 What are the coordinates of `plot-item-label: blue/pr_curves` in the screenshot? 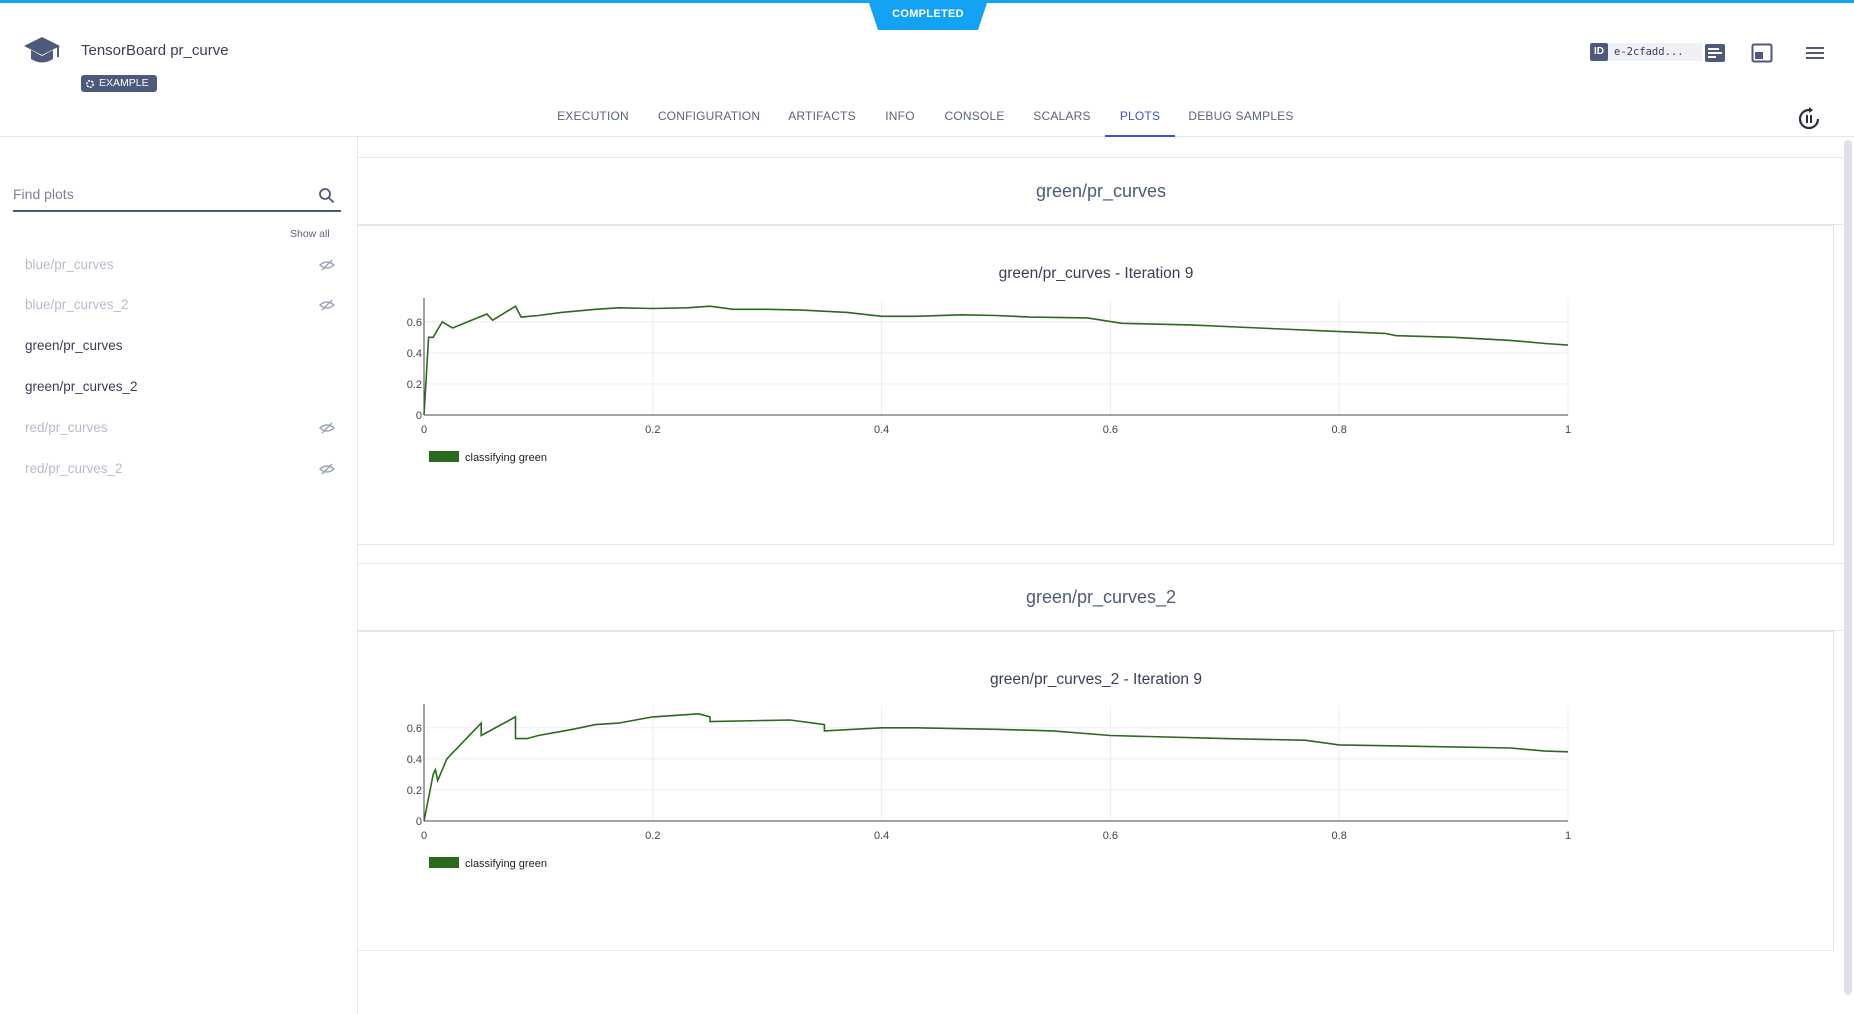 It's located at (69, 264).